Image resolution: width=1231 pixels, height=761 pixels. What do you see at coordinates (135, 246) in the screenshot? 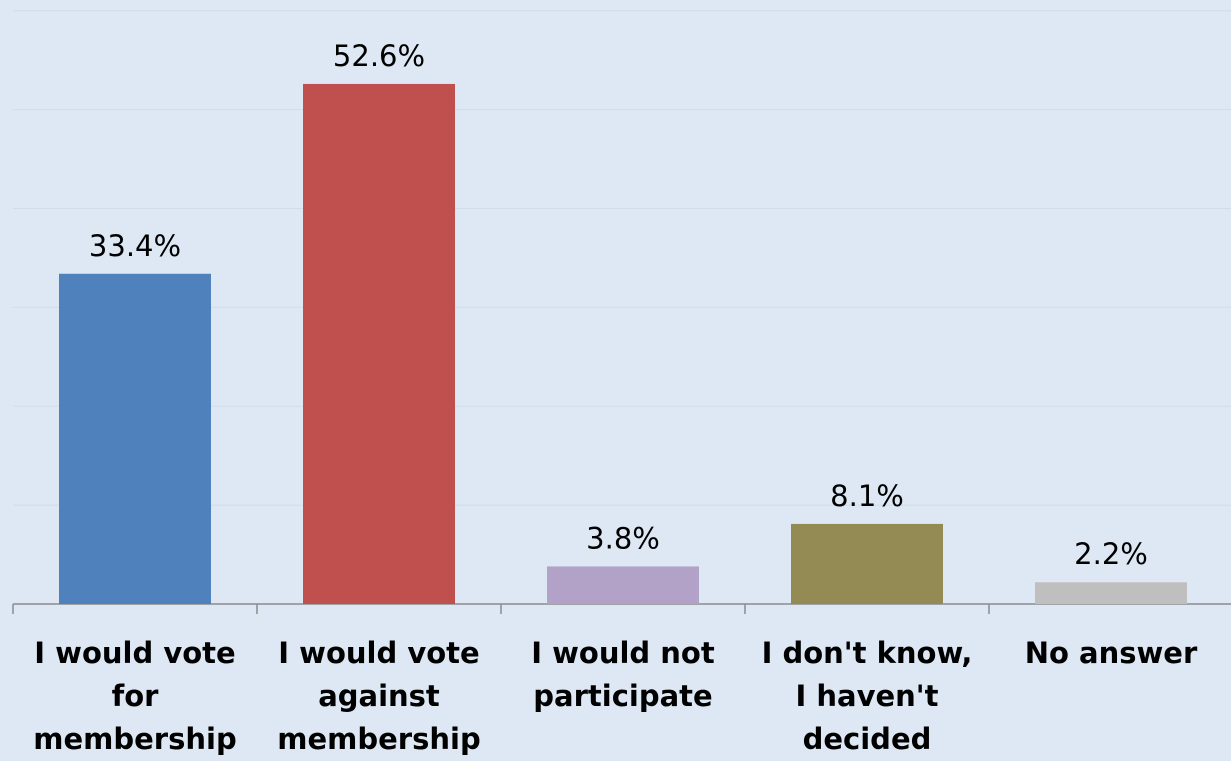
I see `data-label: 33.4%` at bounding box center [135, 246].